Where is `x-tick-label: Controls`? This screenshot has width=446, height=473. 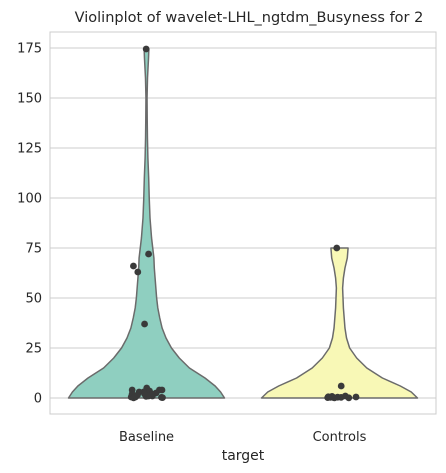
x-tick-label: Controls is located at coordinates (340, 437).